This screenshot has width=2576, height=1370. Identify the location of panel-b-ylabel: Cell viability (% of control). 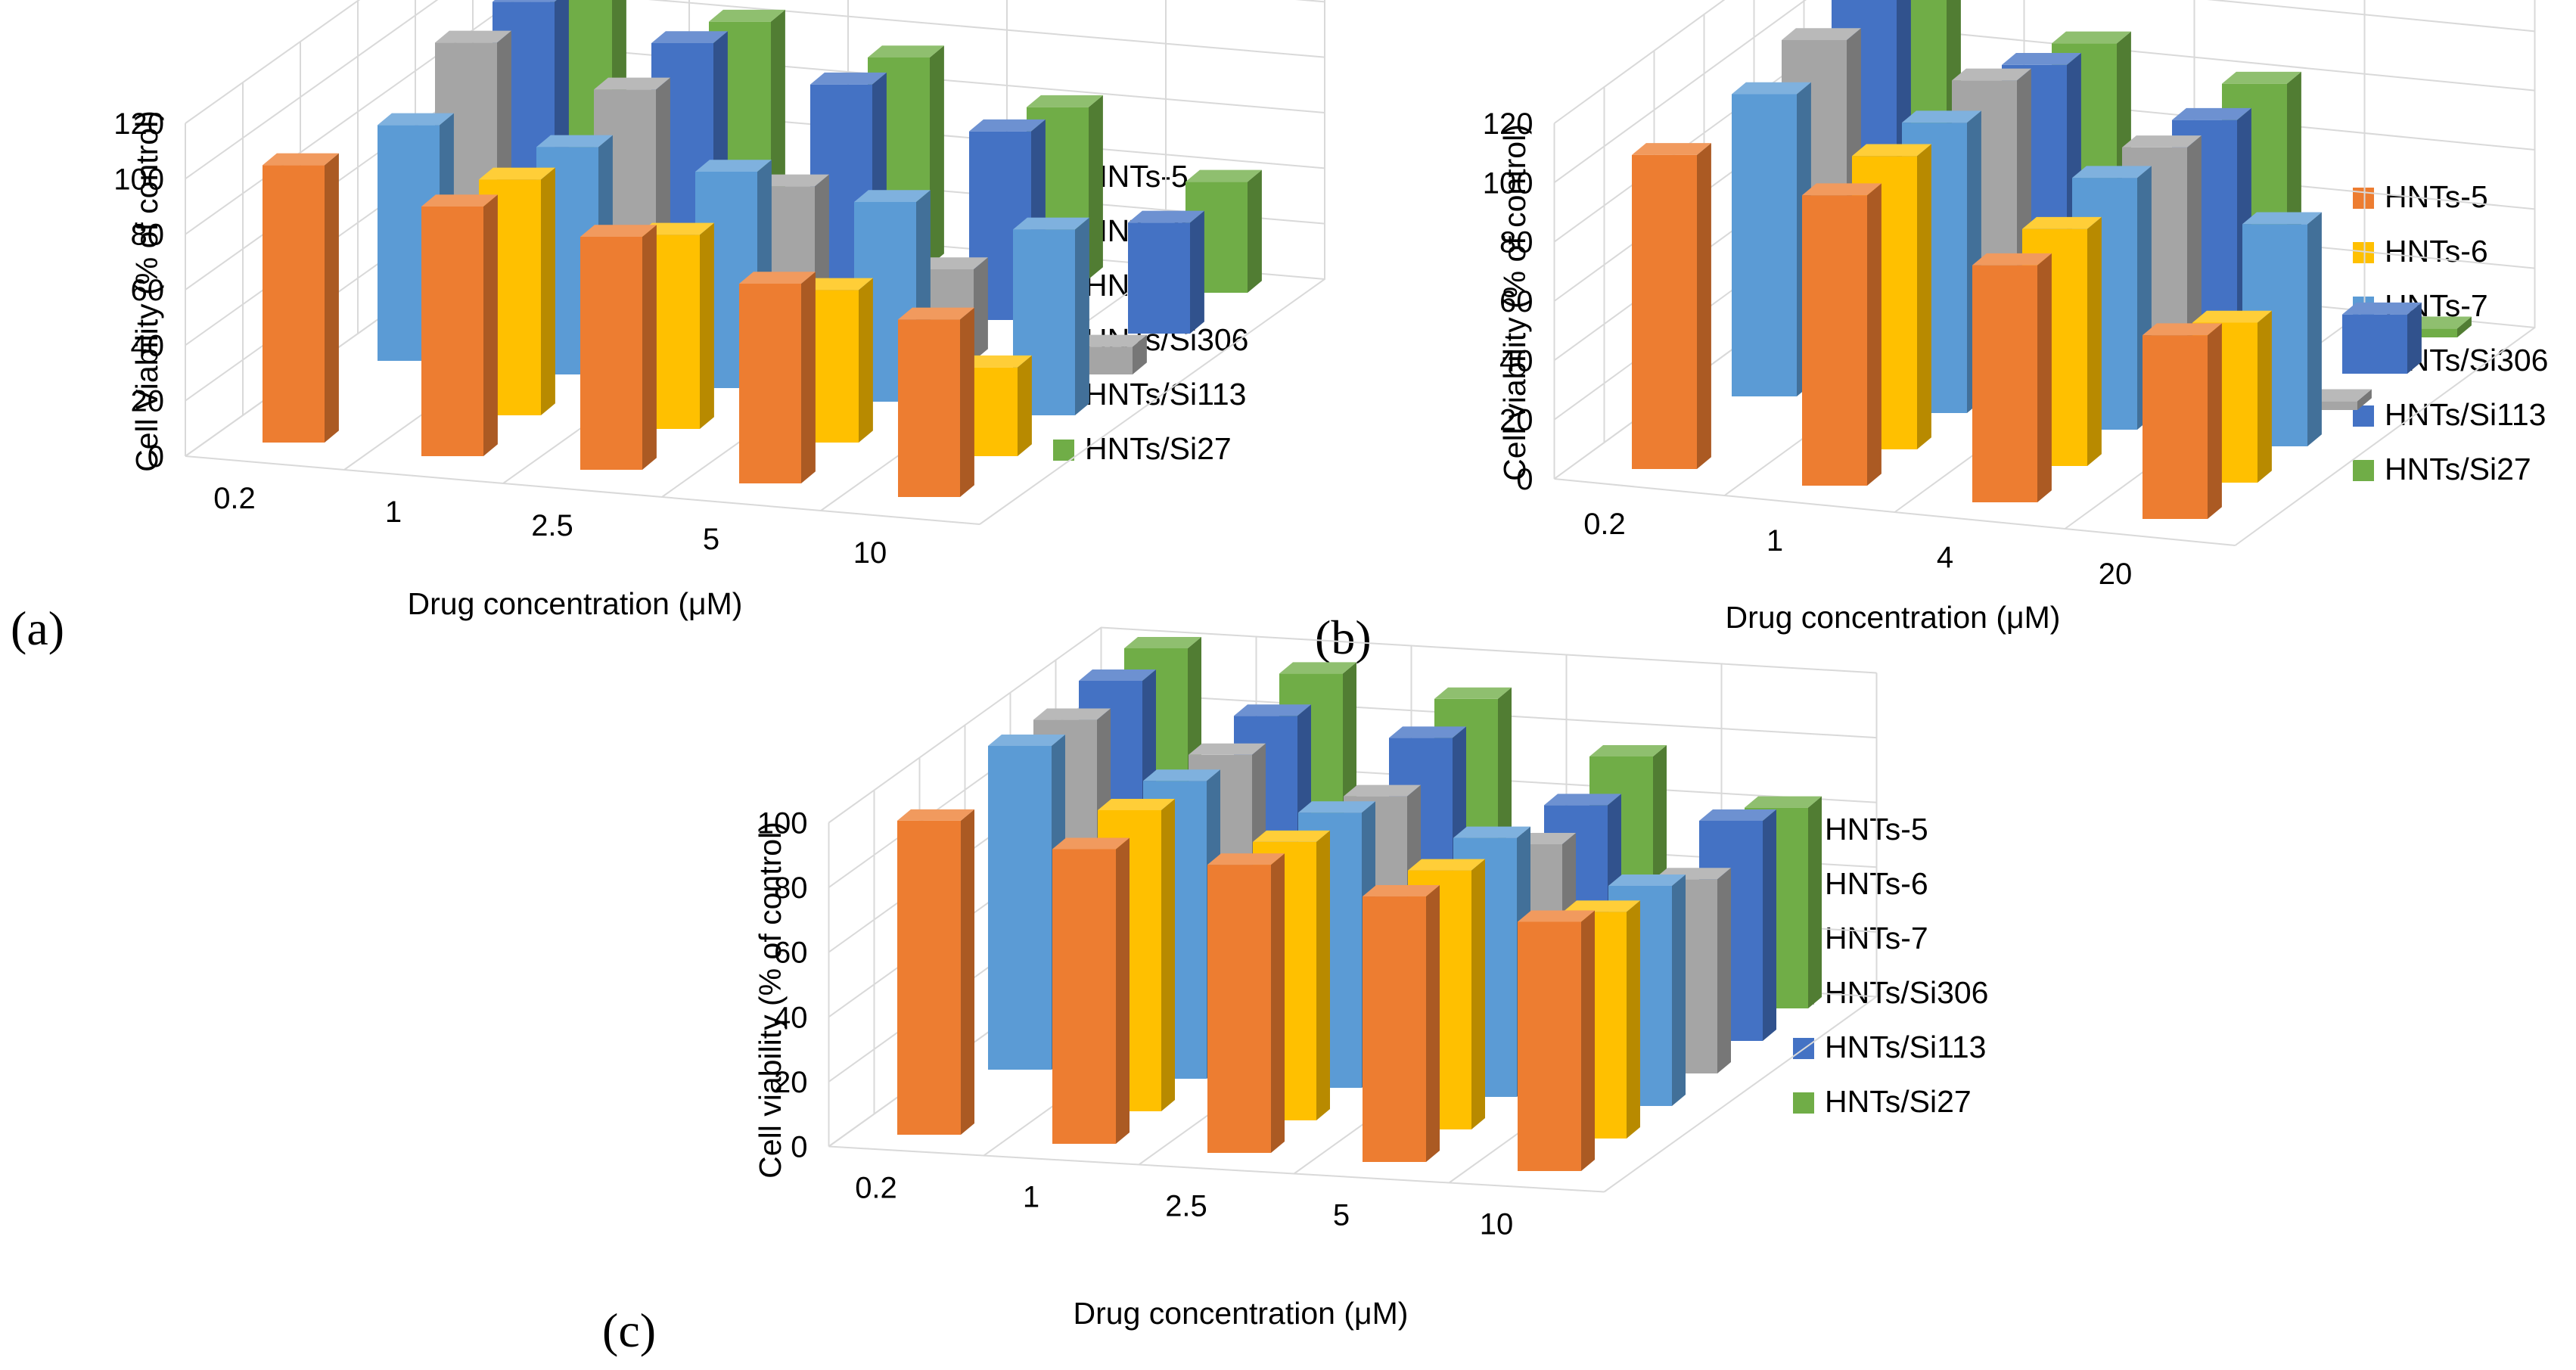
(1514, 302).